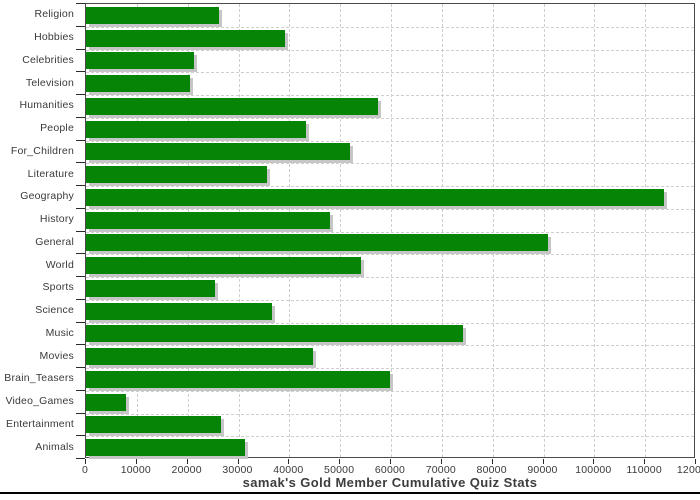 The height and width of the screenshot is (500, 700). I want to click on x-axis-label: 90000, so click(542, 470).